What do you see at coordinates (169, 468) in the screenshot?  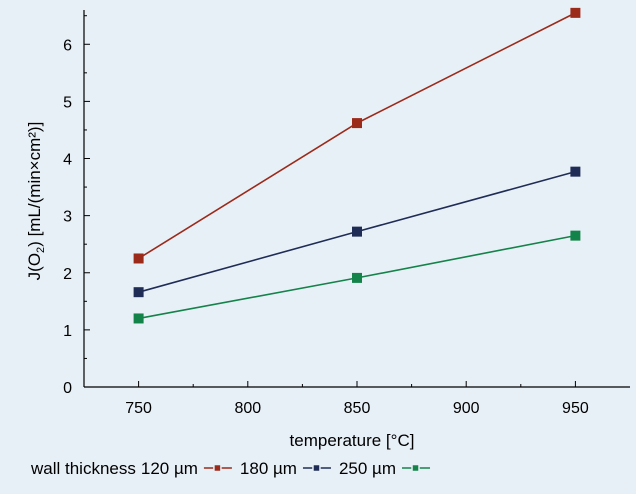 I see `legend-label-1: 120 µm` at bounding box center [169, 468].